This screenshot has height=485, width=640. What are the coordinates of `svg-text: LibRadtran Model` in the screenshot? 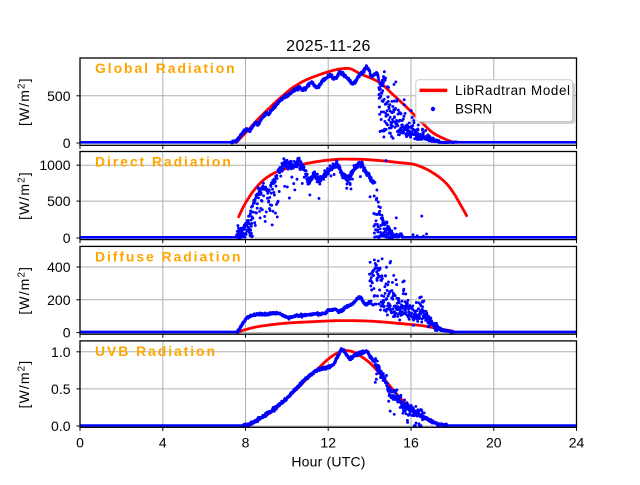 It's located at (513, 90).